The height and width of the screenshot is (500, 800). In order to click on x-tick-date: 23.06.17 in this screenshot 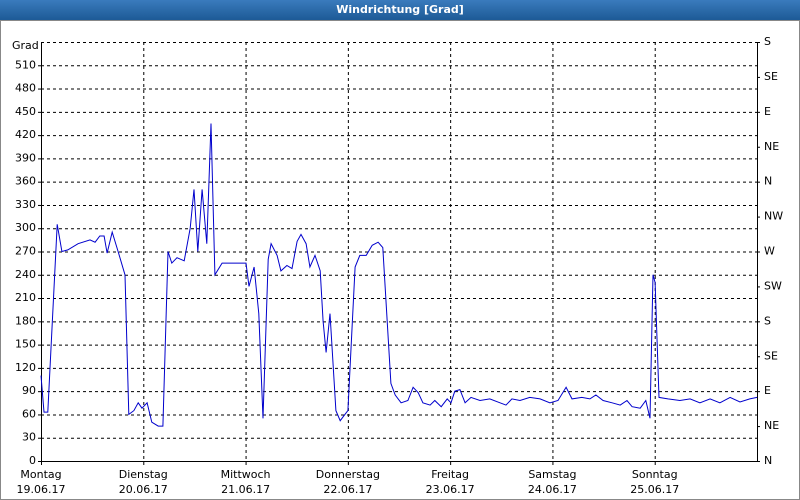, I will do `click(450, 489)`.